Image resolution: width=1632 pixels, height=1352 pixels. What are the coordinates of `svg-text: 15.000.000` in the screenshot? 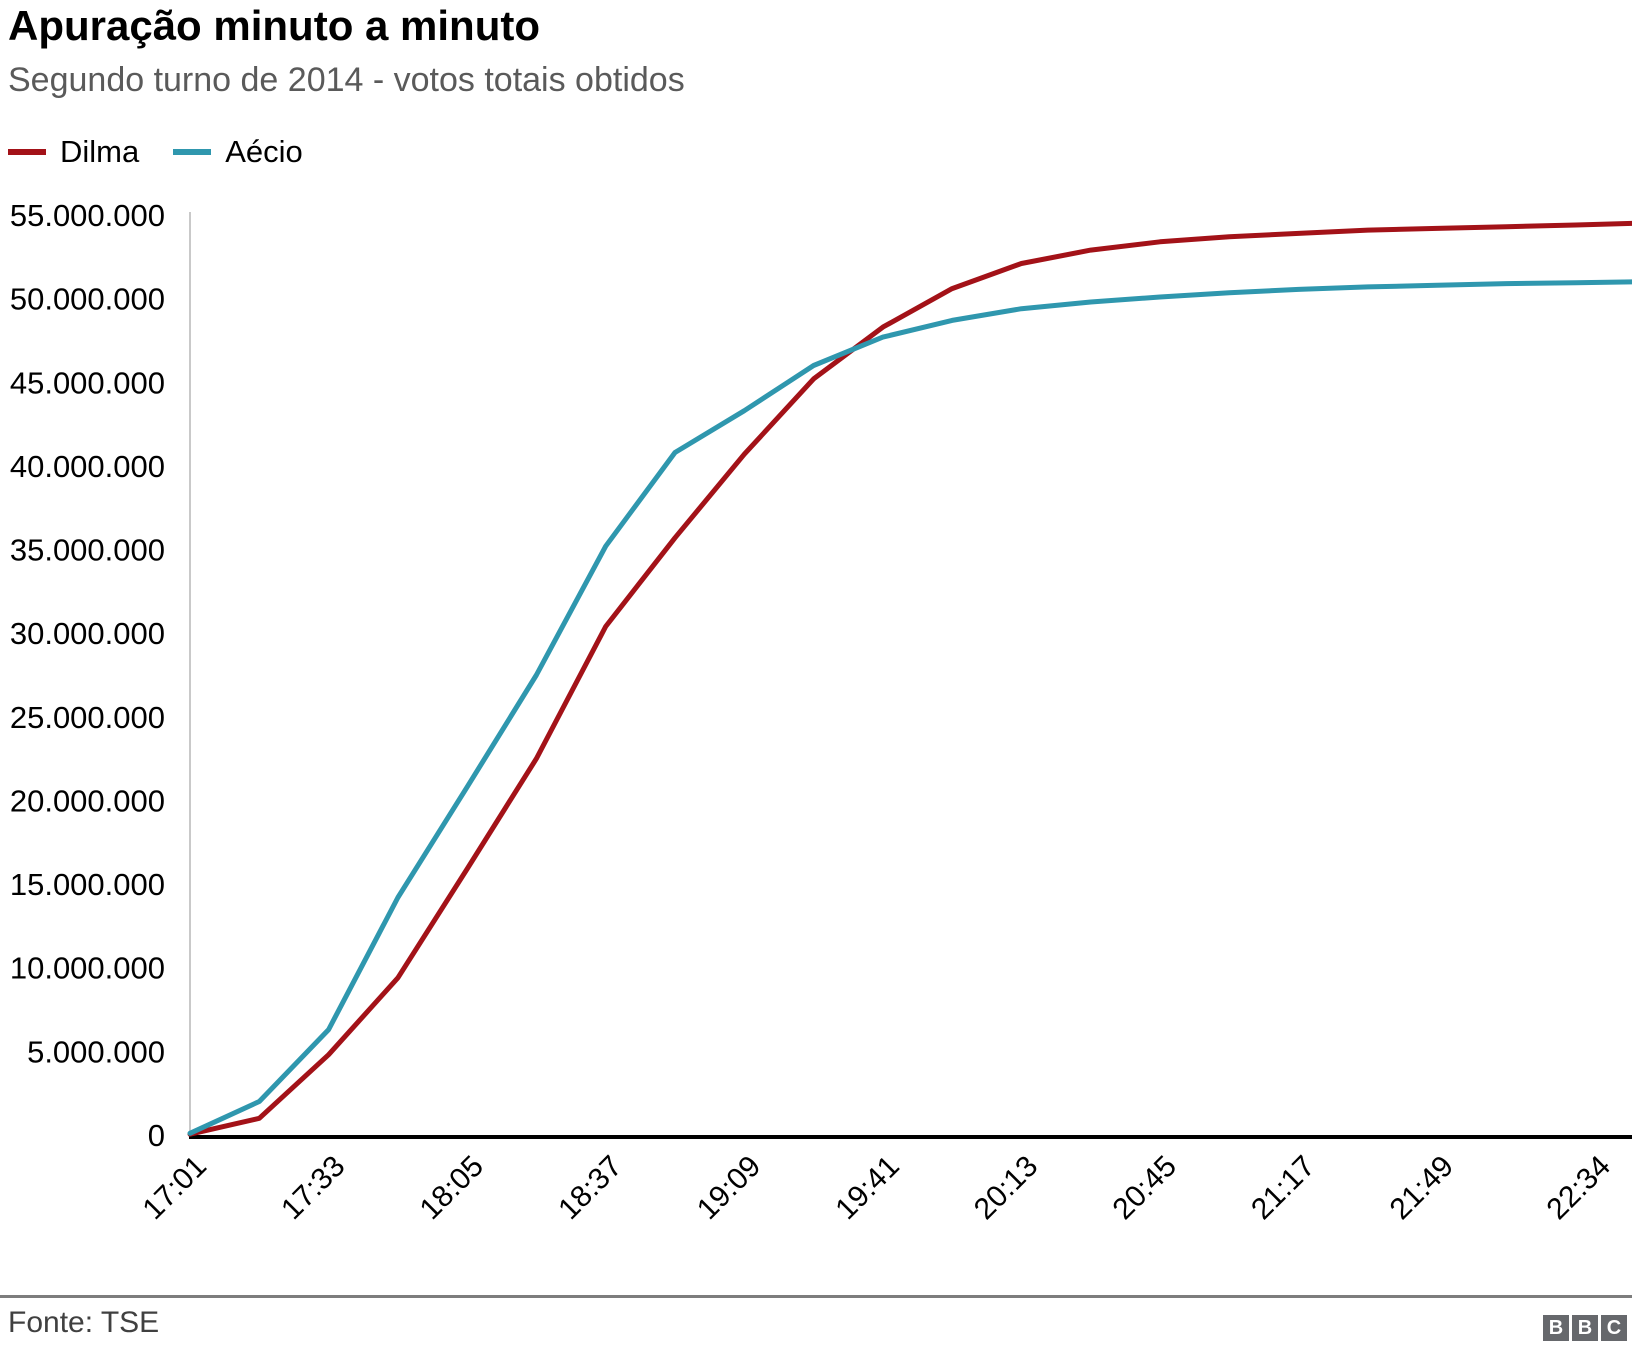 It's located at (87, 884).